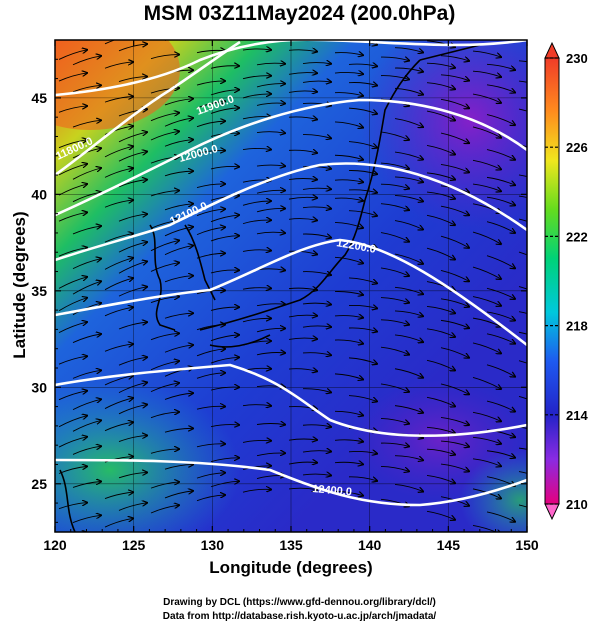  I want to click on y-tick-label: 25, so click(39, 484).